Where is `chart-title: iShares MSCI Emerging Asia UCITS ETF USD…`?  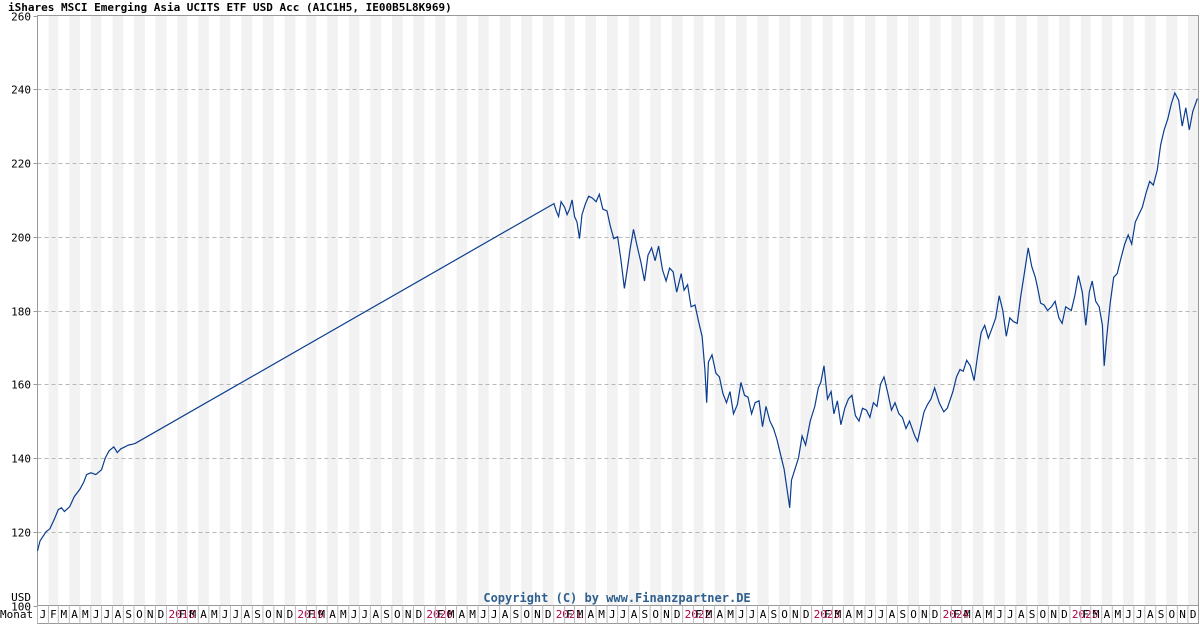 chart-title: iShares MSCI Emerging Asia UCITS ETF USD… is located at coordinates (230, 7).